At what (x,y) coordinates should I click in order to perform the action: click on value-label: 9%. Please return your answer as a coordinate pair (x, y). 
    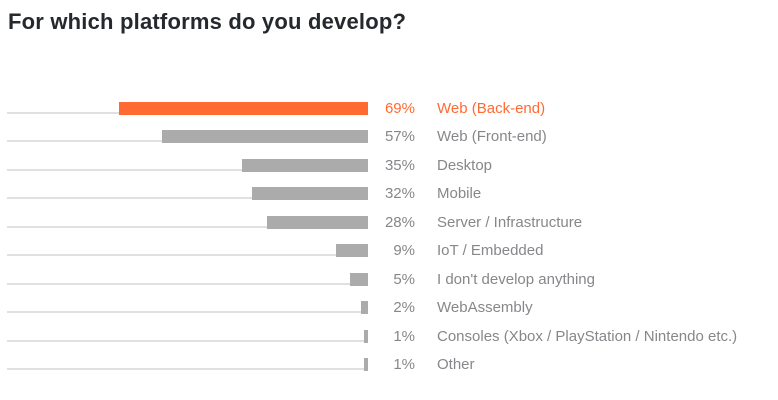
    Looking at the image, I should click on (404, 250).